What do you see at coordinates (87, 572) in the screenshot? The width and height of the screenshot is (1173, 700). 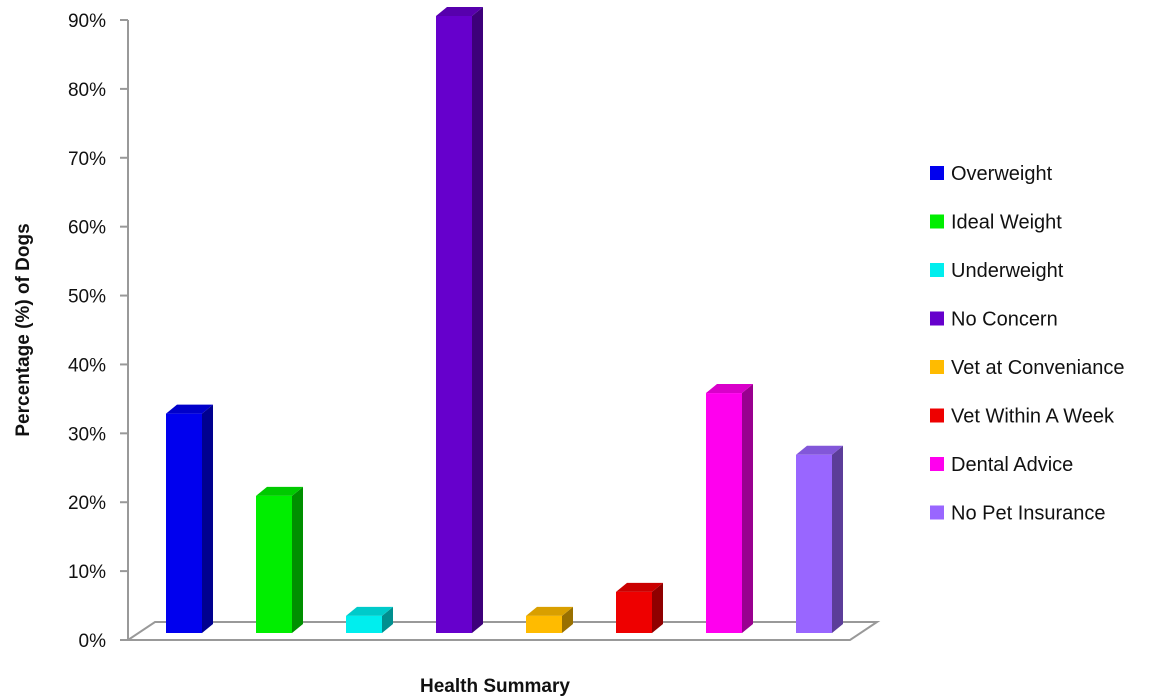 I see `y-tick-label: 10%` at bounding box center [87, 572].